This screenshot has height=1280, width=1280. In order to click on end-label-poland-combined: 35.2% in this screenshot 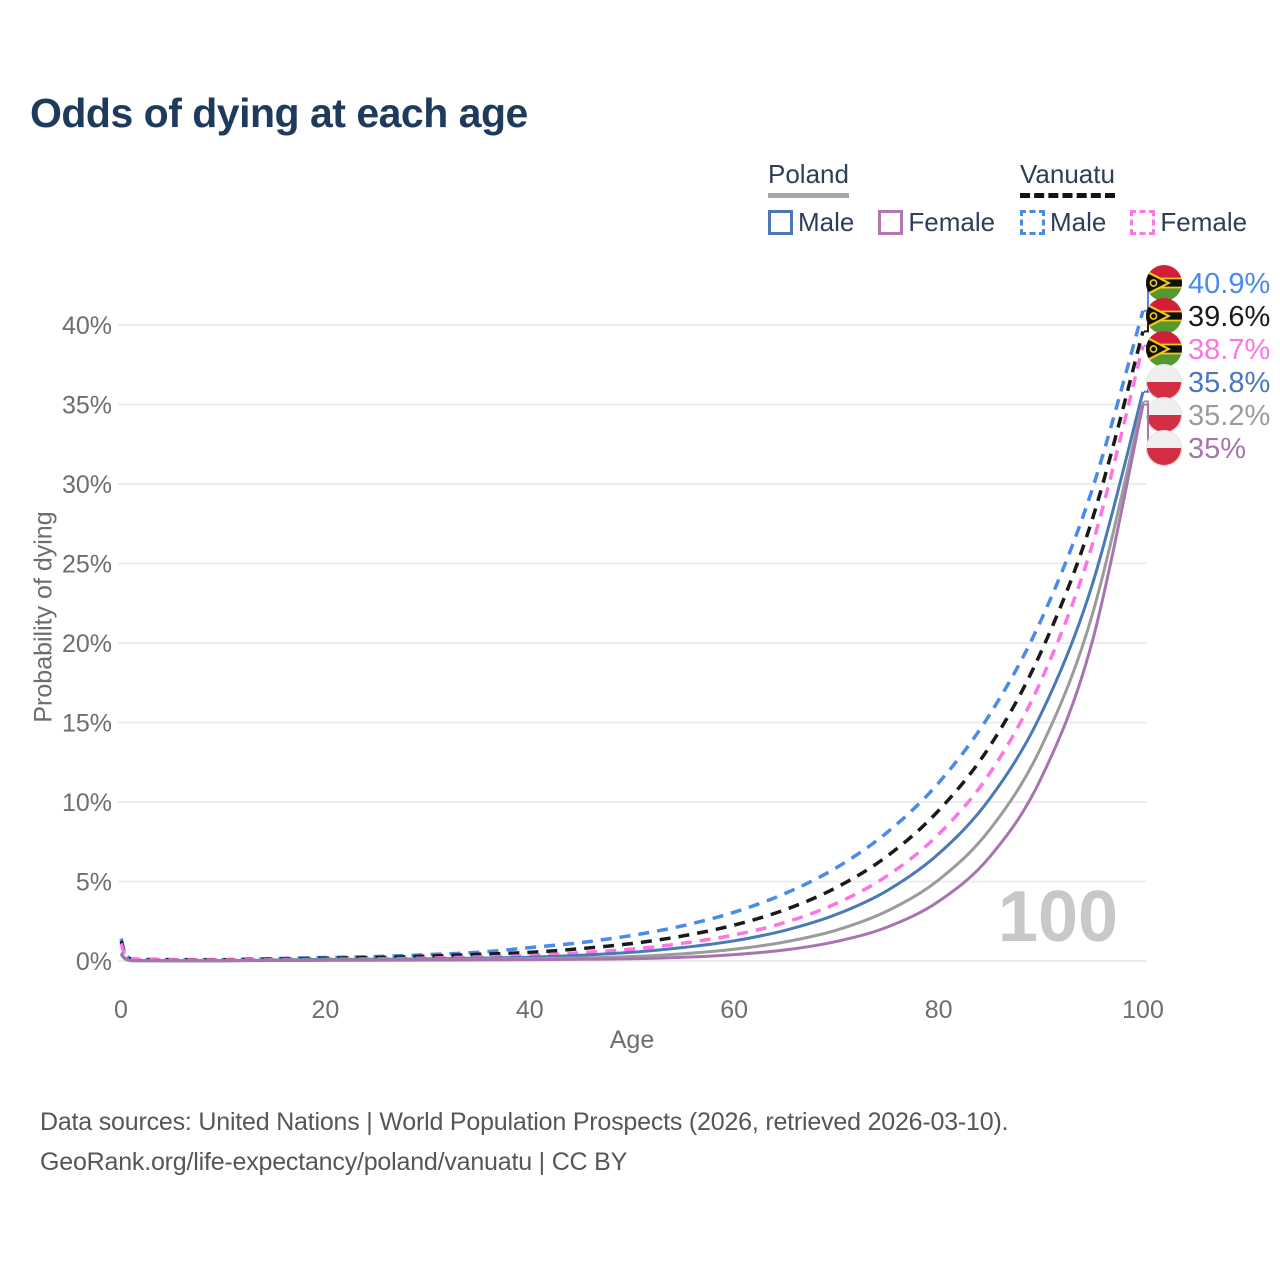, I will do `click(1229, 416)`.